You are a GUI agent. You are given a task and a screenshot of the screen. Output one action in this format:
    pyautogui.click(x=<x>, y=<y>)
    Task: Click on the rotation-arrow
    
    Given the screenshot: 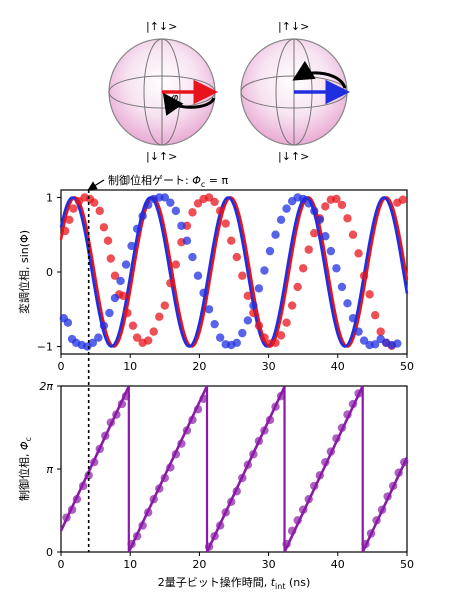 What is the action you would take?
    pyautogui.click(x=189, y=104)
    